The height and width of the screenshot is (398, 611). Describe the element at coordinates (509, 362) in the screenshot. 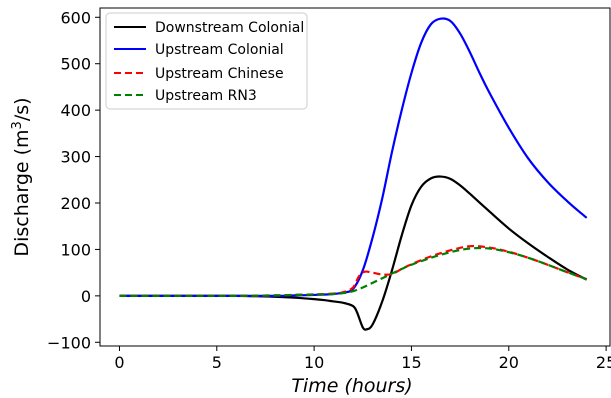

I see `x-tick-label: 20` at that location.